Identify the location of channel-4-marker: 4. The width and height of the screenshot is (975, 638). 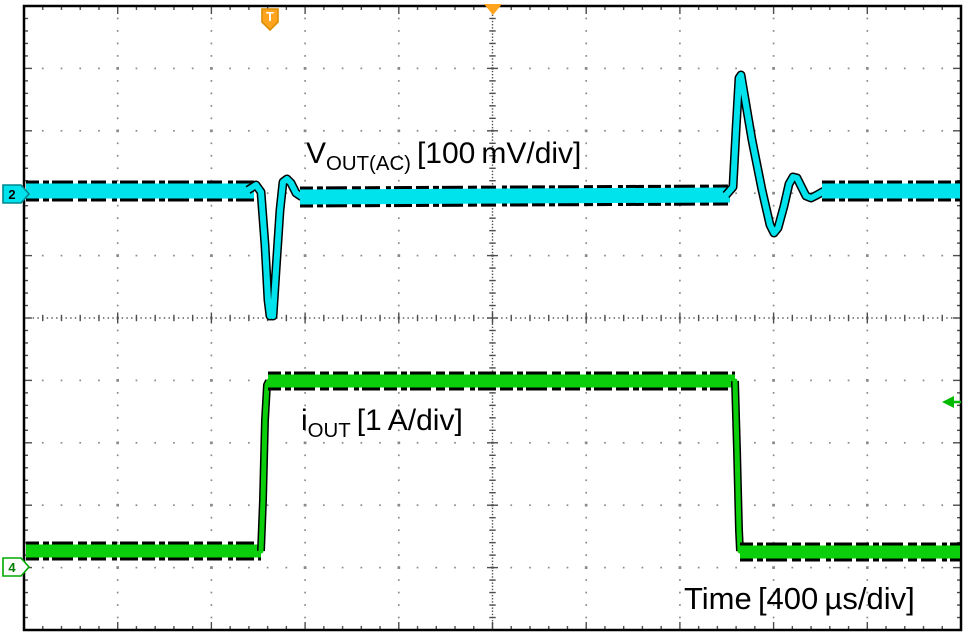
(16, 567).